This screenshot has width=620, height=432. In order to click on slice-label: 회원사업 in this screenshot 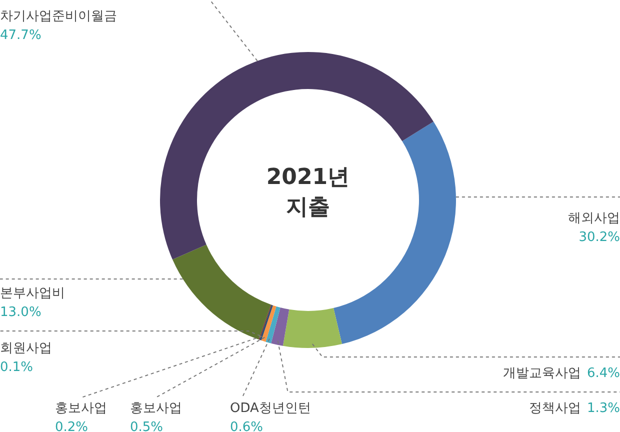, I will do `click(26, 348)`.